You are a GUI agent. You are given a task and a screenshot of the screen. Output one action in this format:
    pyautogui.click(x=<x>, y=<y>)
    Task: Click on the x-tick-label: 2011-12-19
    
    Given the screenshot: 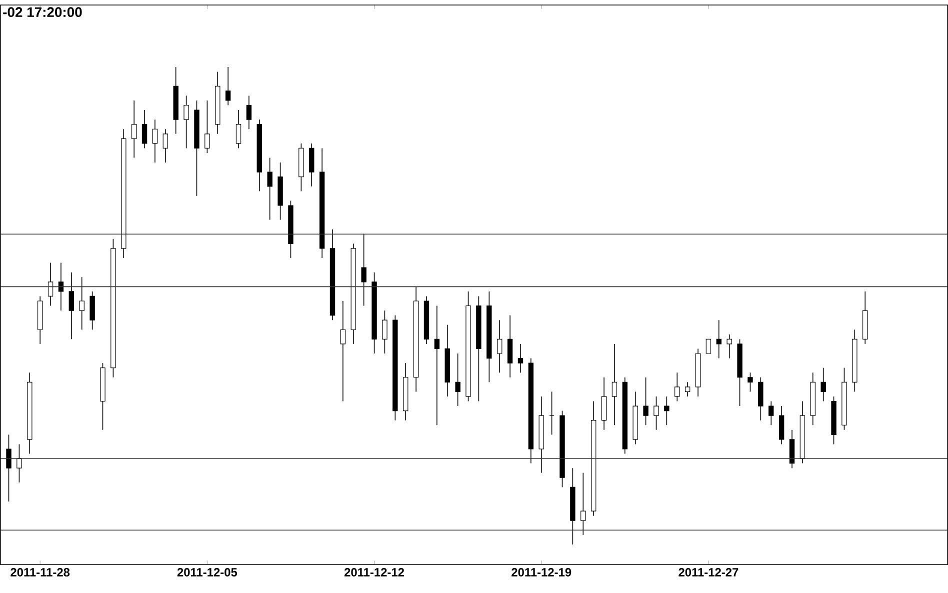 What is the action you would take?
    pyautogui.click(x=542, y=572)
    